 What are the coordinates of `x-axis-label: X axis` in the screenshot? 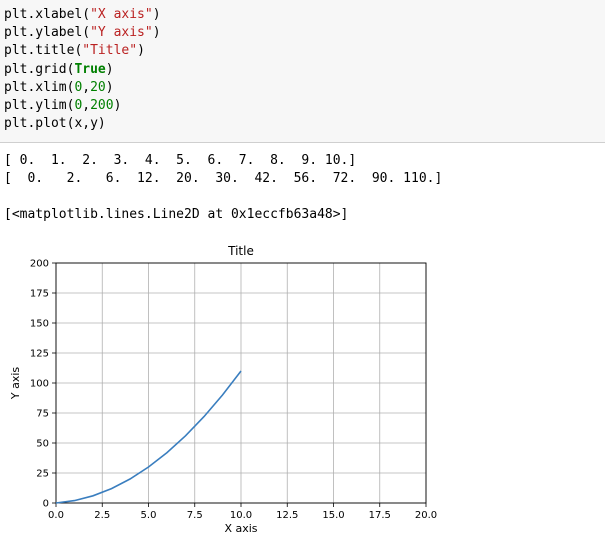 It's located at (240, 528).